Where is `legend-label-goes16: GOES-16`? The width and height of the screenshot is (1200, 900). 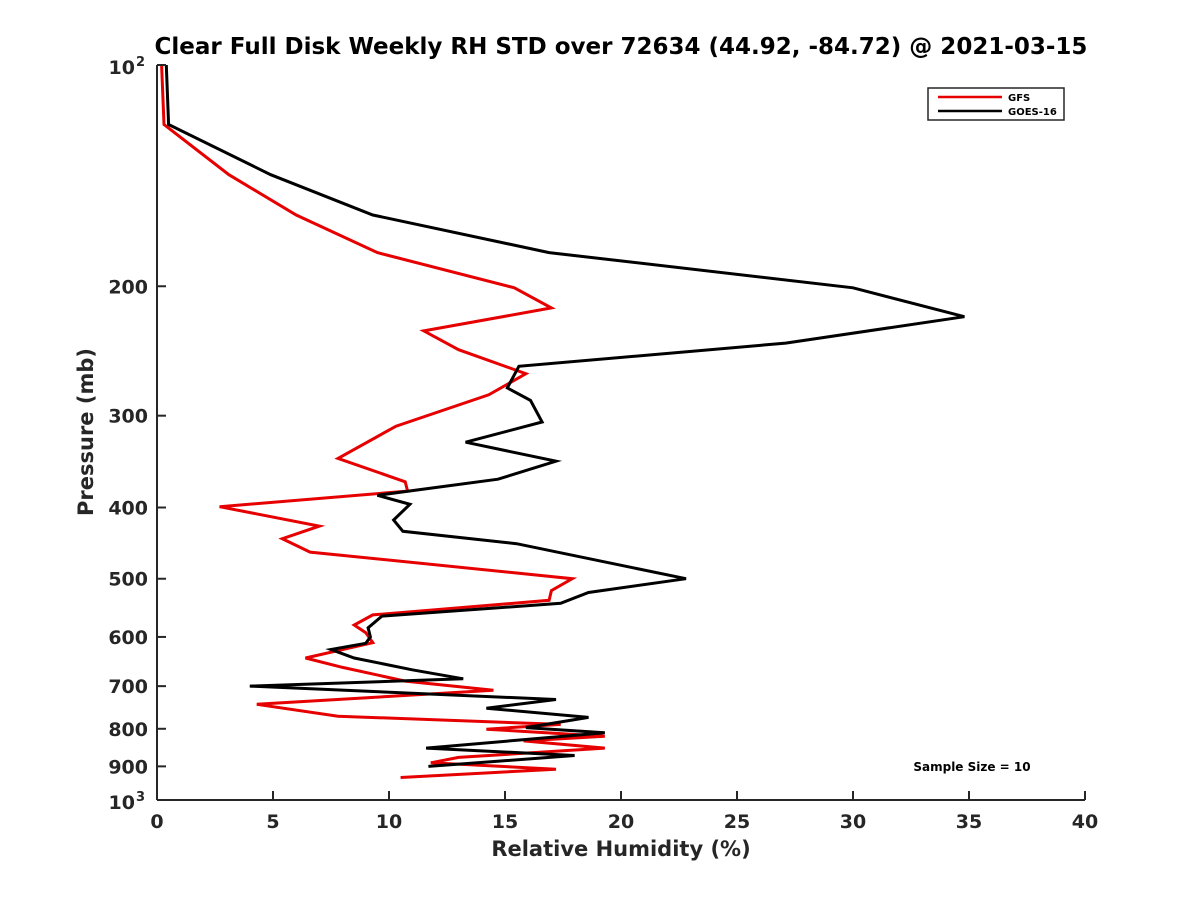
legend-label-goes16: GOES-16 is located at coordinates (1032, 112).